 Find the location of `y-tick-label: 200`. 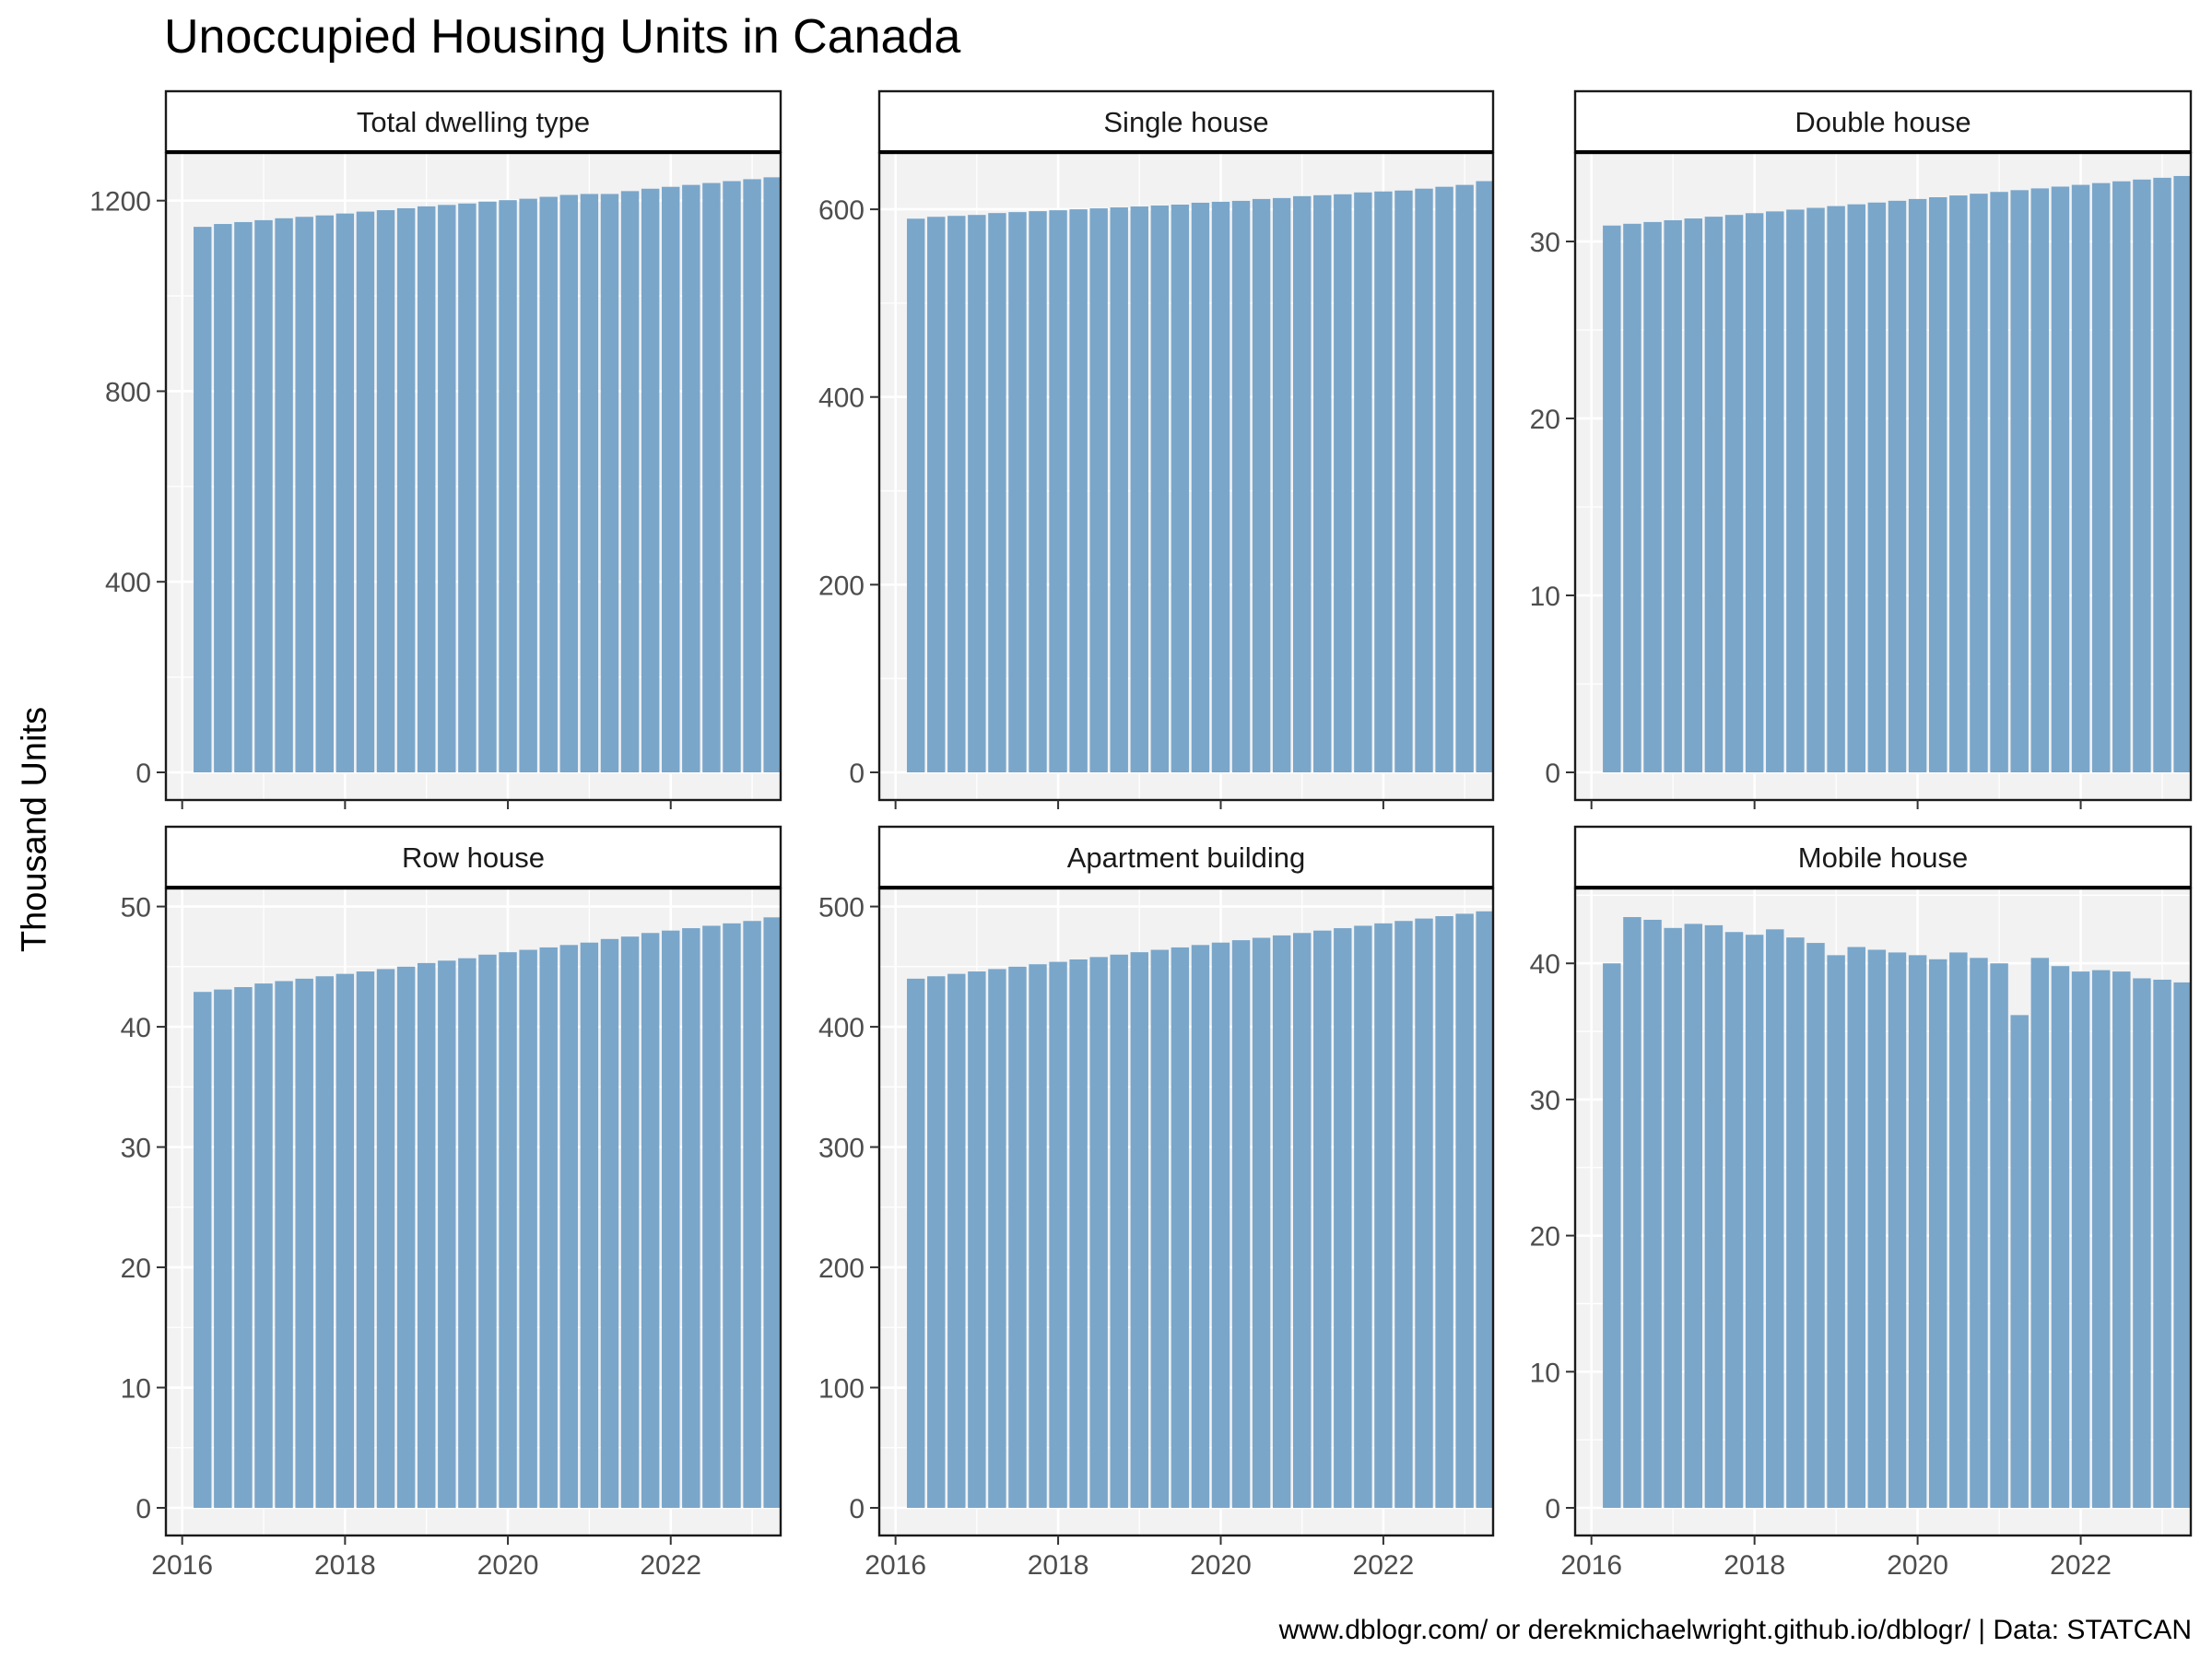

y-tick-label: 200 is located at coordinates (841, 1268).